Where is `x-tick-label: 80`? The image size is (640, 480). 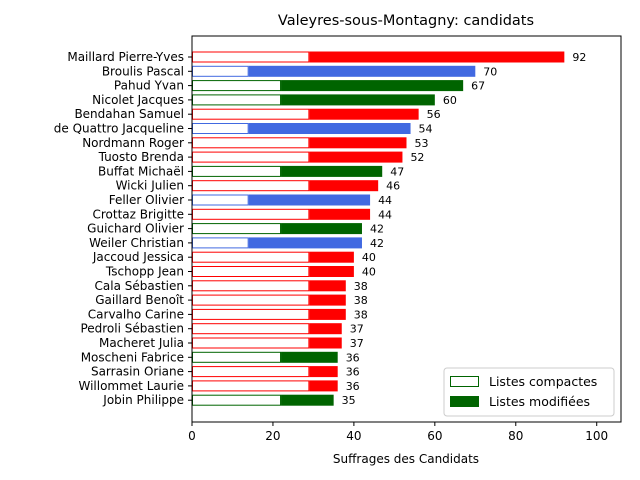
x-tick-label: 80 is located at coordinates (515, 436).